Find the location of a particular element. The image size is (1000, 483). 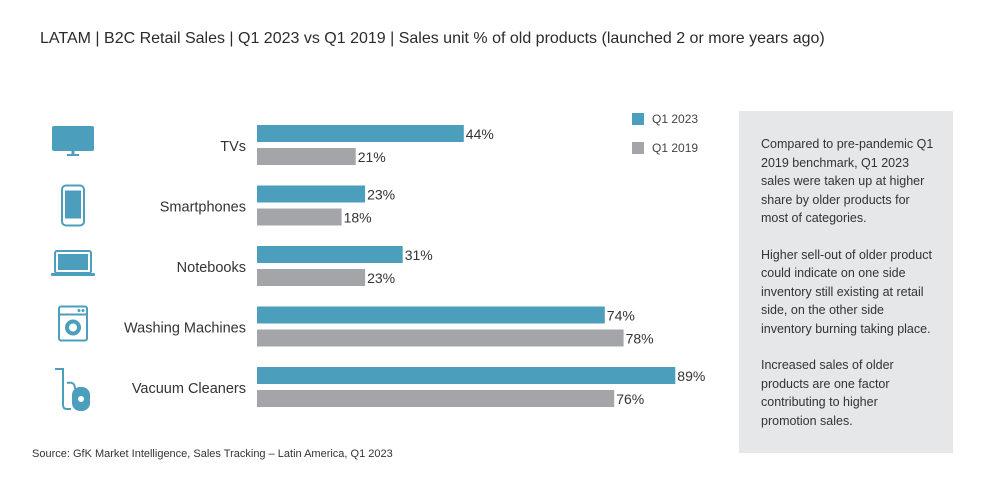

tv-icon is located at coordinates (73, 141).